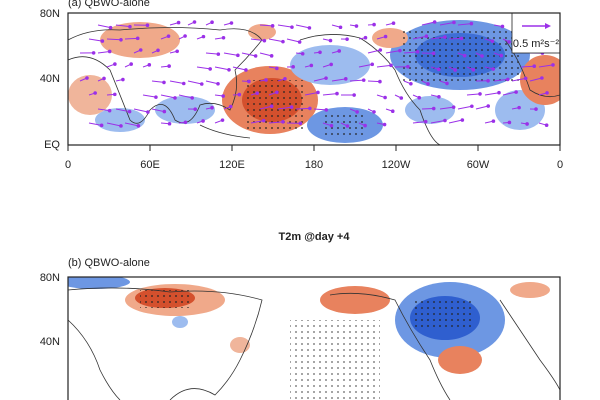 The image size is (600, 400). What do you see at coordinates (232, 165) in the screenshot?
I see `lon-label: 120E` at bounding box center [232, 165].